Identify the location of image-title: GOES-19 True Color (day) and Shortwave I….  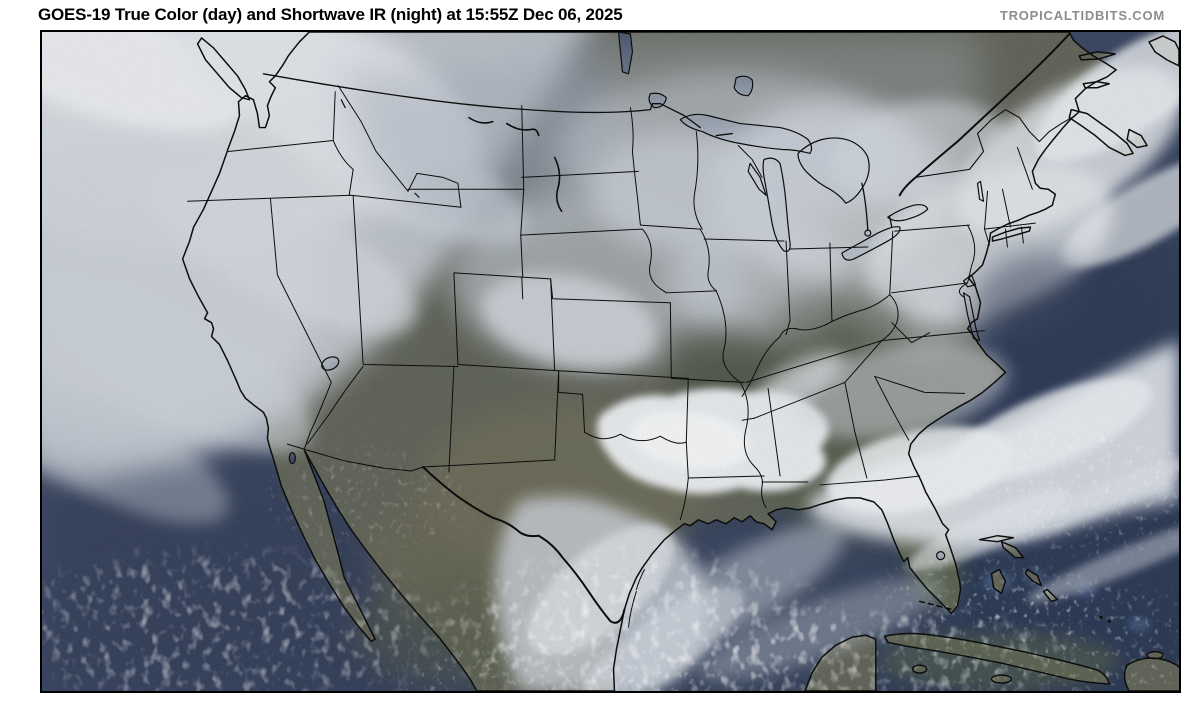
(330, 14).